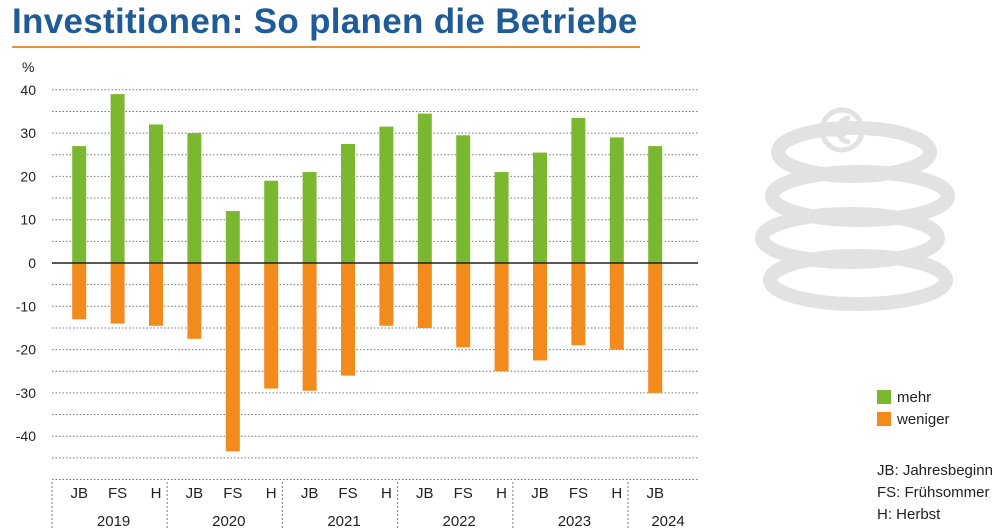  Describe the element at coordinates (228, 521) in the screenshot. I see `year-label: 2020` at that location.